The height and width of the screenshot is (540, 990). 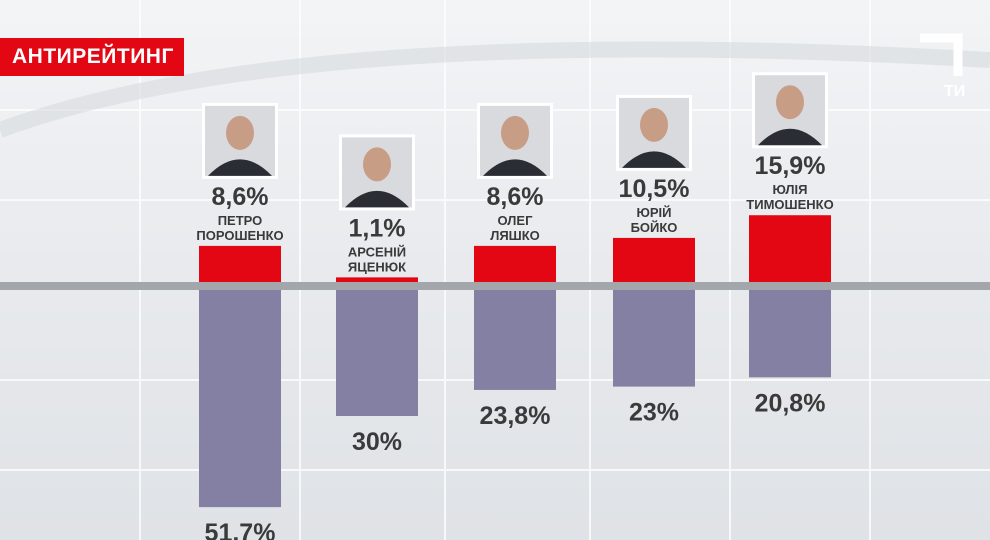 I want to click on data-label-positive: 10,5%, so click(x=654, y=189).